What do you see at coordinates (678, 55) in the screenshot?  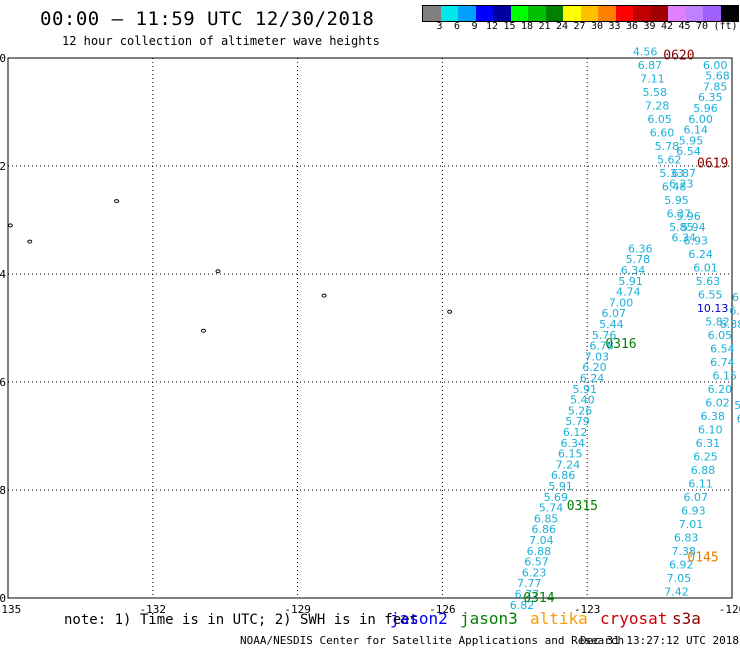 I see `pass-time-label: 0620` at bounding box center [678, 55].